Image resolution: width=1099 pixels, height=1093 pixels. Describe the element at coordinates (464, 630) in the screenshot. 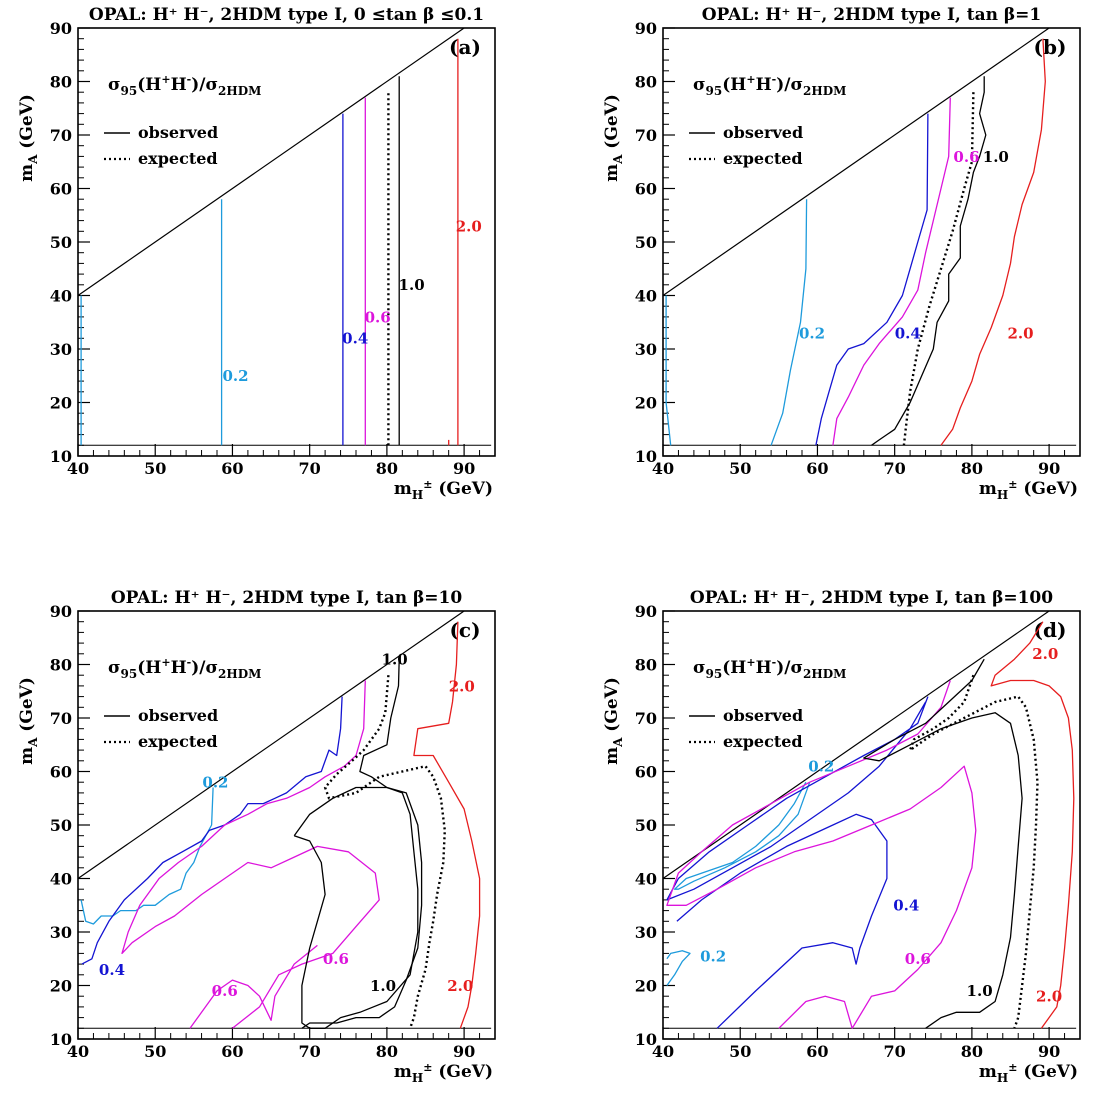

I see `panel-letter: (c)` at that location.